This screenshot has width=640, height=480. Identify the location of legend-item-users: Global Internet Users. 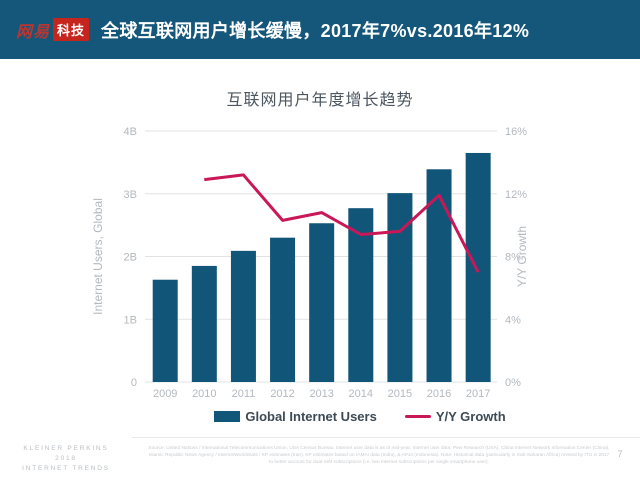
(295, 416).